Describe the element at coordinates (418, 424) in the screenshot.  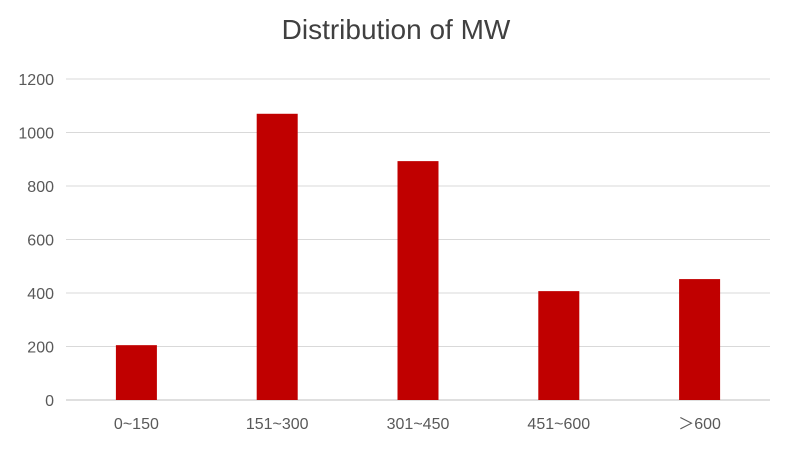
I see `x-tick-label: 301~450` at that location.